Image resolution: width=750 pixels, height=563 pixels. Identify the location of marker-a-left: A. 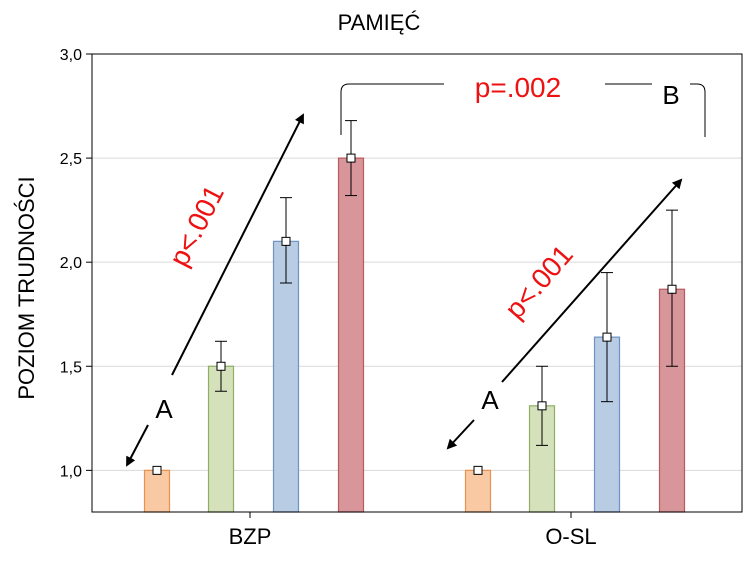
(164, 409).